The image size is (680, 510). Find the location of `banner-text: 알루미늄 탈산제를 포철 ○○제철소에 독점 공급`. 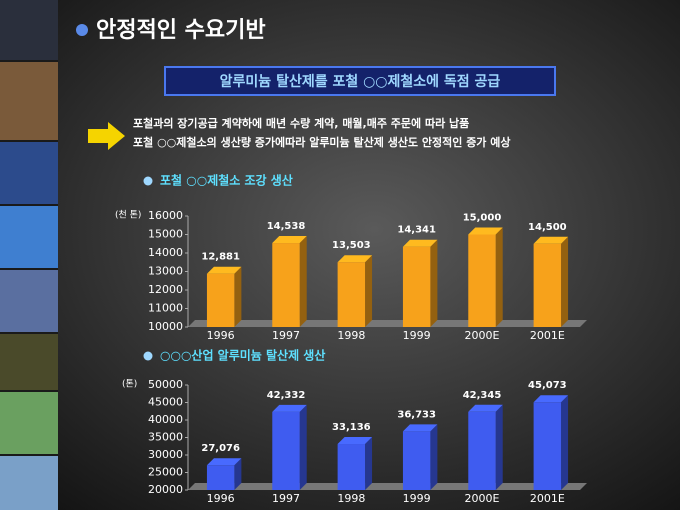

banner-text: 알루미늄 탈산제를 포철 ○○제철소에 독점 공급 is located at coordinates (360, 81).